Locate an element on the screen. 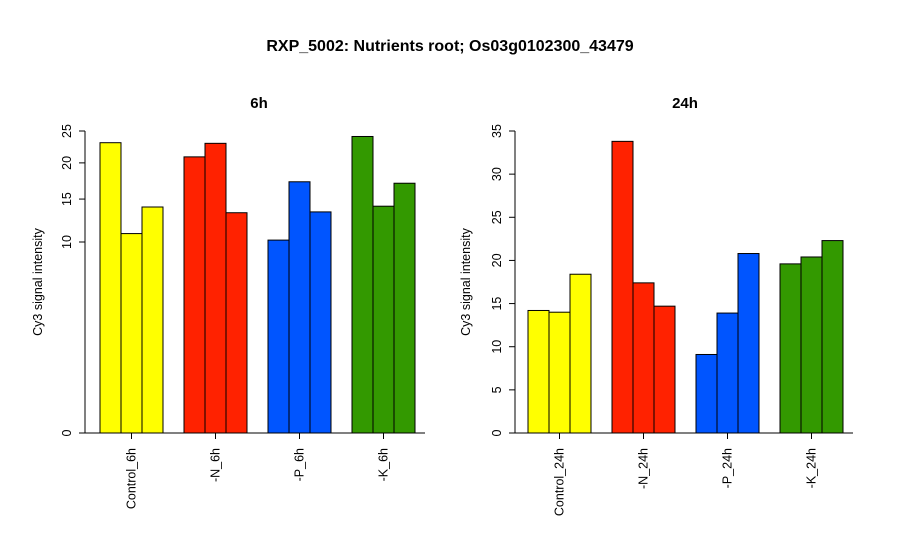 The height and width of the screenshot is (550, 900). x-tick-label: -P_6h is located at coordinates (300, 464).